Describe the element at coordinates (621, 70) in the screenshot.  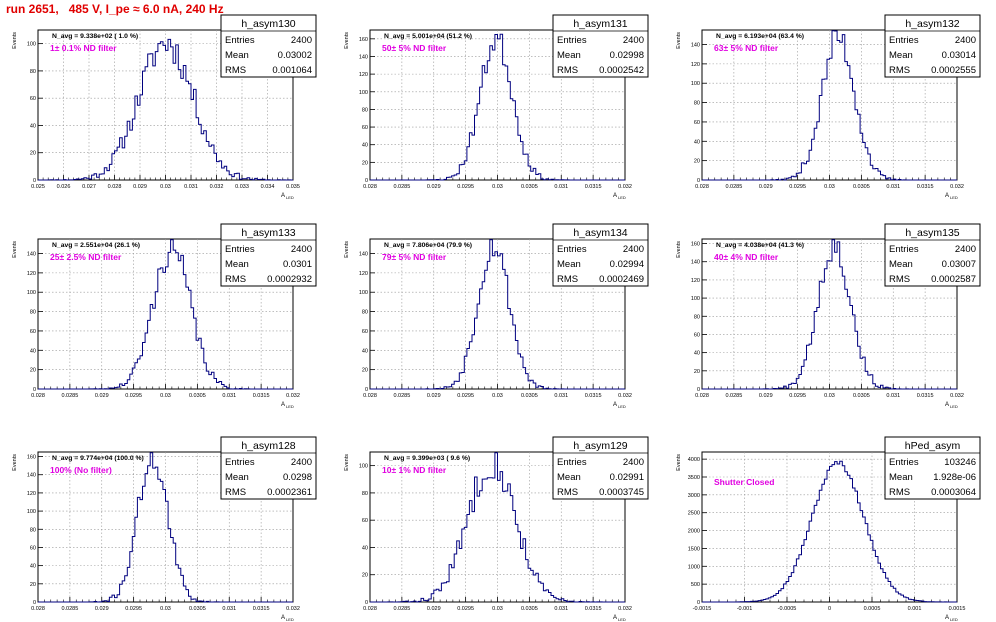
I see `stats-value-rms: 0.0002542` at that location.